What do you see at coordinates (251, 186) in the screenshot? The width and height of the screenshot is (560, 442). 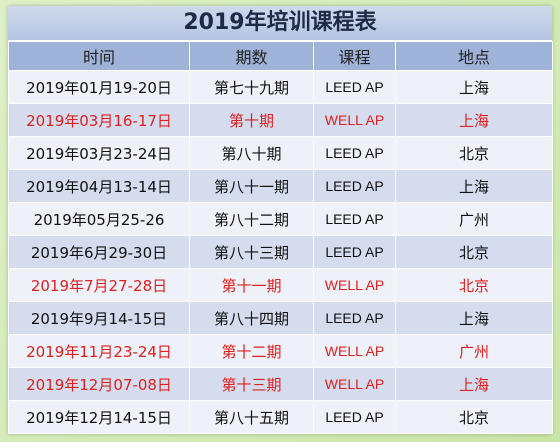 I see `session-cell: 第八十一期` at bounding box center [251, 186].